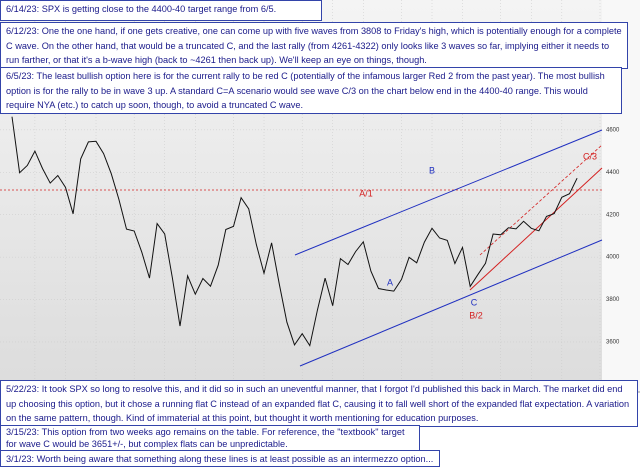  What do you see at coordinates (366, 193) in the screenshot?
I see `wave-label: A/1` at bounding box center [366, 193].